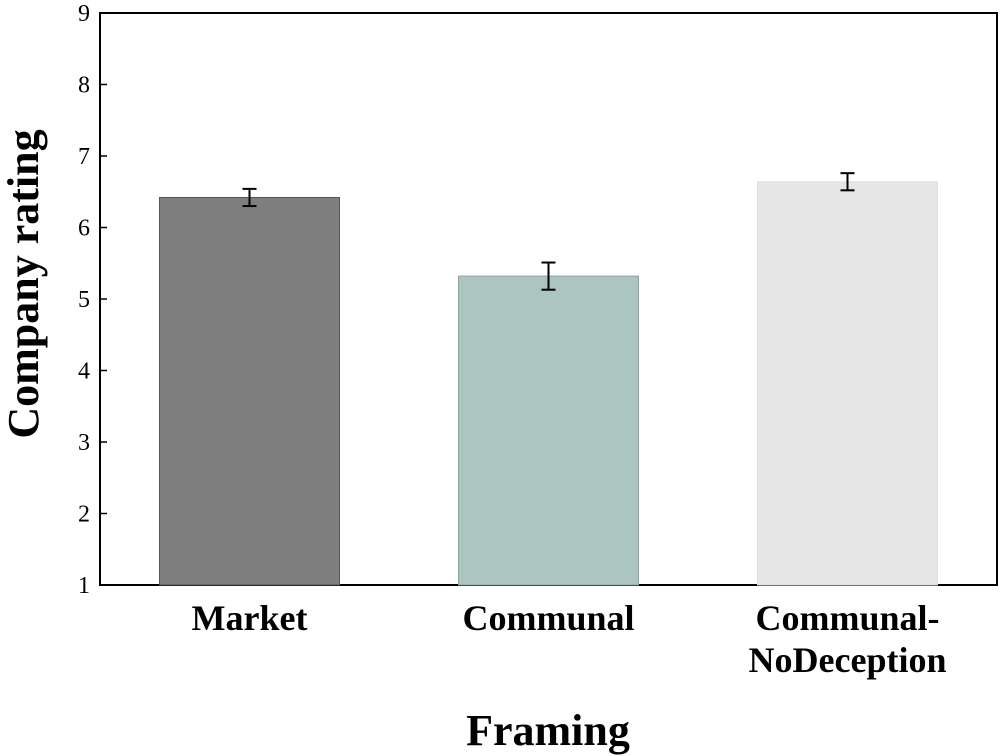  I want to click on x-tick-label-line: Market, so click(250, 618).